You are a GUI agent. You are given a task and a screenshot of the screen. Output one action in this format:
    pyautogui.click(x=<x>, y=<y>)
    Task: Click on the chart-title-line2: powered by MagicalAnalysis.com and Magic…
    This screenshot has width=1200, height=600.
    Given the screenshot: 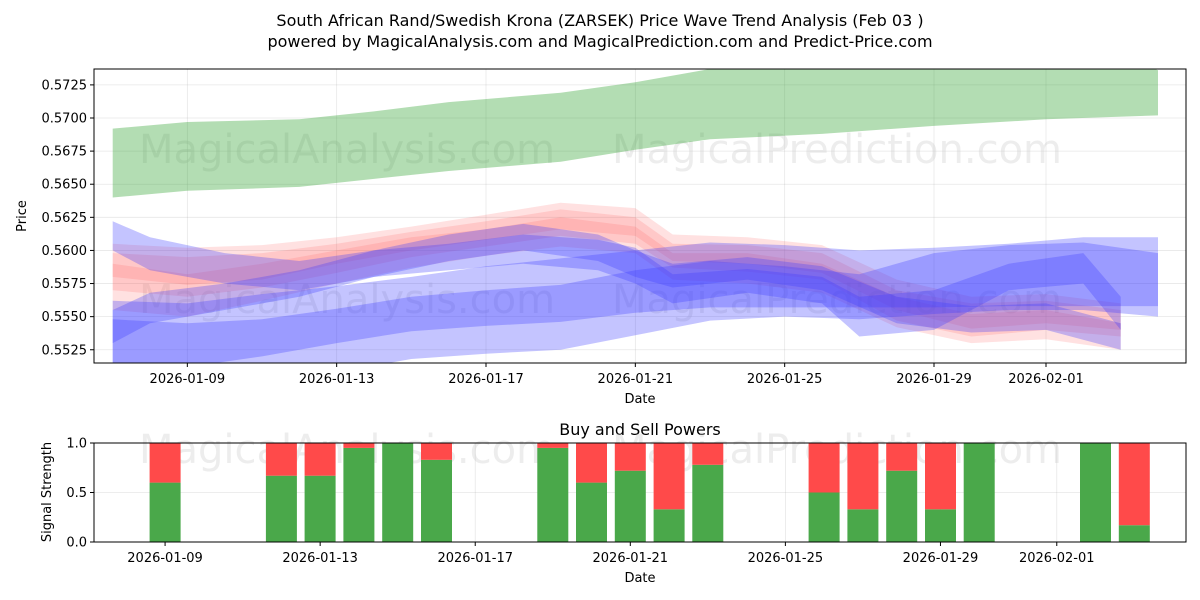 What is the action you would take?
    pyautogui.click(x=599, y=41)
    